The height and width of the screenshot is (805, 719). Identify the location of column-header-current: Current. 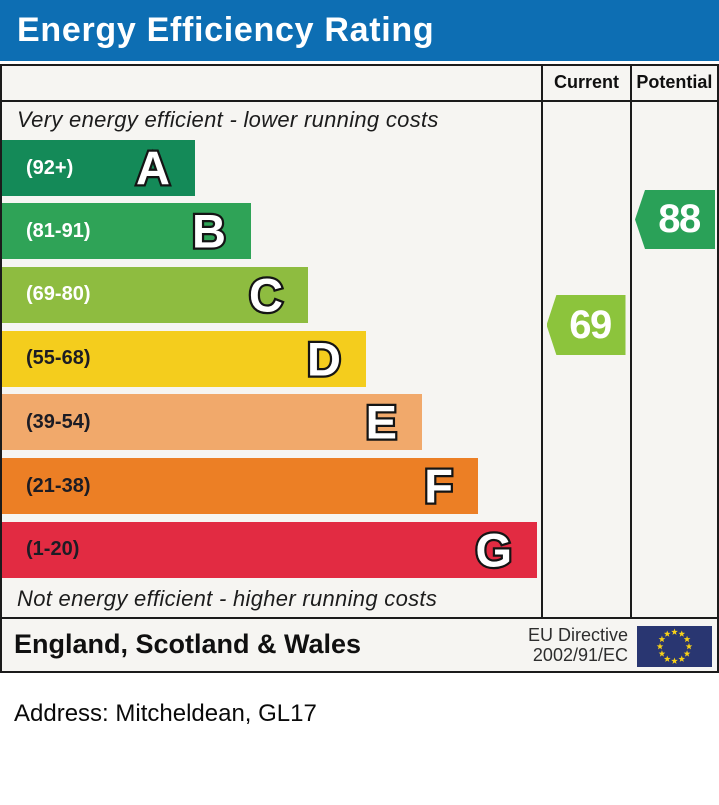
(587, 82).